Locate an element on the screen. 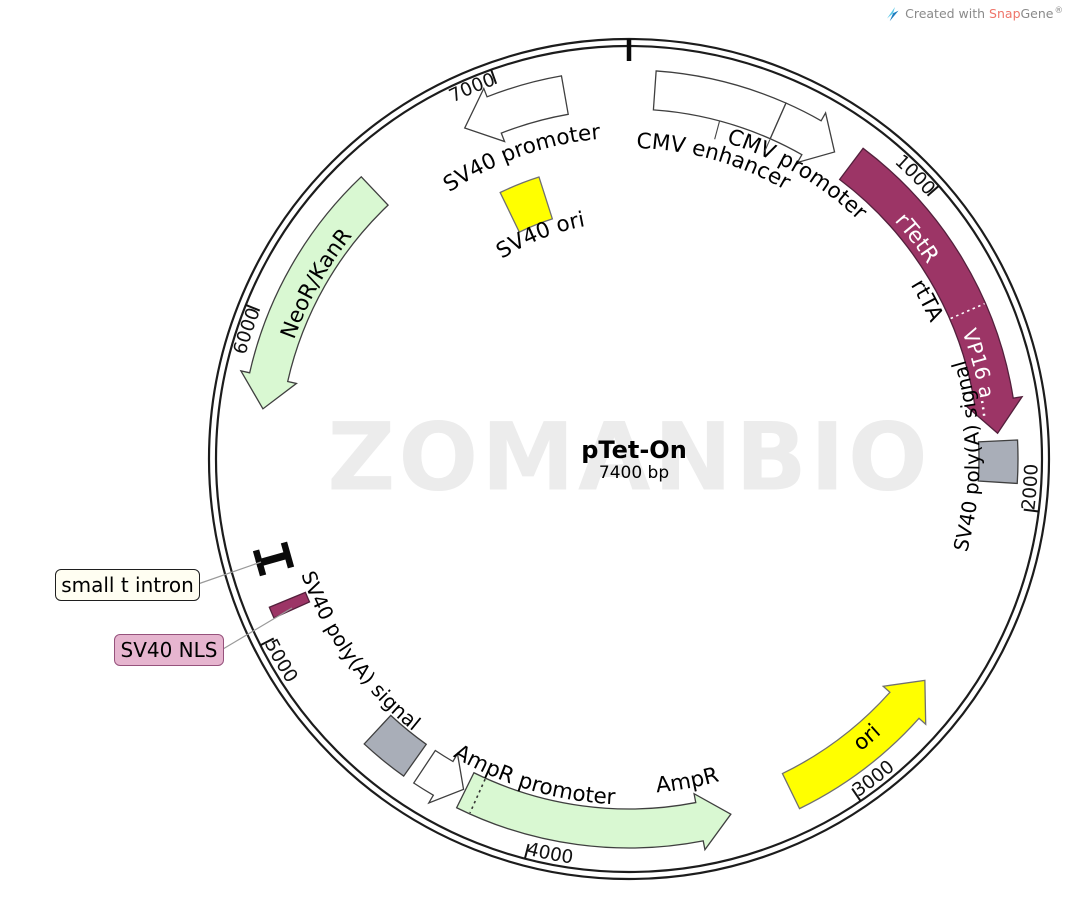  callout-small-t-intron-text: small t intron is located at coordinates (127, 585).